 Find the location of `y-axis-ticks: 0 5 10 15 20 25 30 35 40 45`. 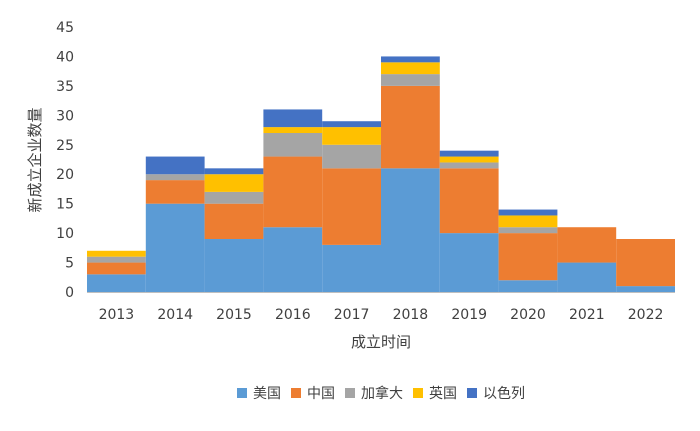

y-axis-ticks: 0 5 10 15 20 25 30 35 40 45 is located at coordinates (65, 160).